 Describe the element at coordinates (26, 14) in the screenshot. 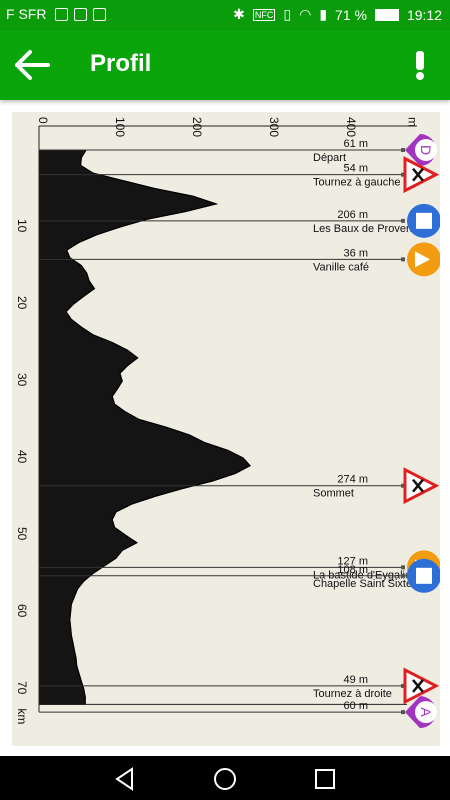

I see `carrier-label: F SFR` at that location.